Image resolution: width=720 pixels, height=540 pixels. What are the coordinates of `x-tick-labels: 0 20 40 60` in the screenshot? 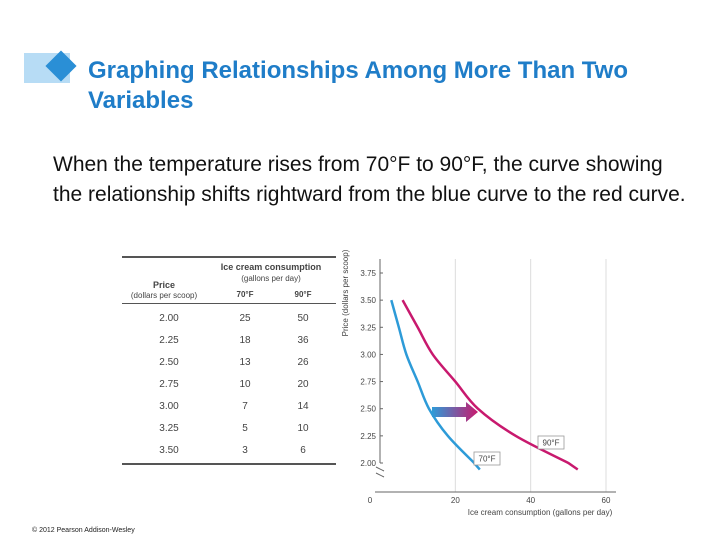 It's located at (489, 500).